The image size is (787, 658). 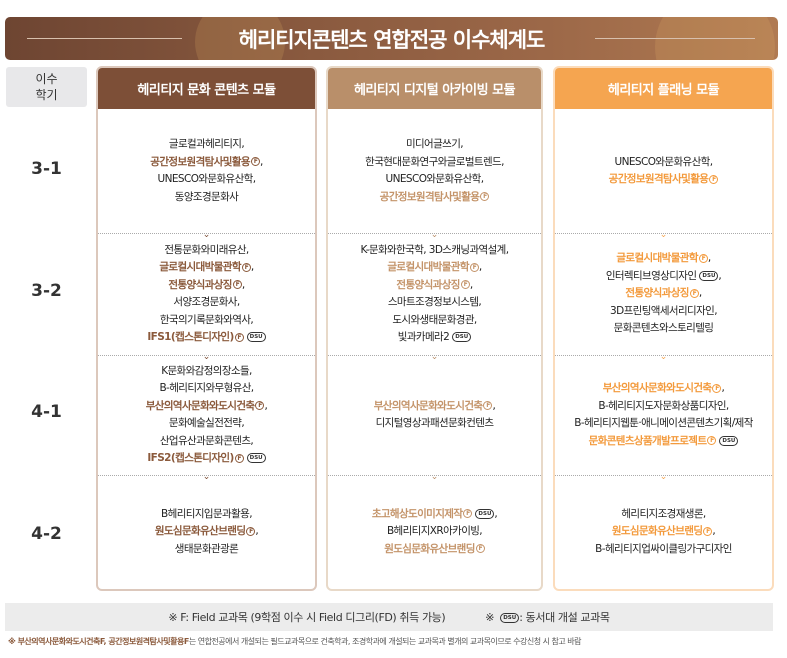 What do you see at coordinates (240, 38) in the screenshot?
I see `decoration` at bounding box center [240, 38].